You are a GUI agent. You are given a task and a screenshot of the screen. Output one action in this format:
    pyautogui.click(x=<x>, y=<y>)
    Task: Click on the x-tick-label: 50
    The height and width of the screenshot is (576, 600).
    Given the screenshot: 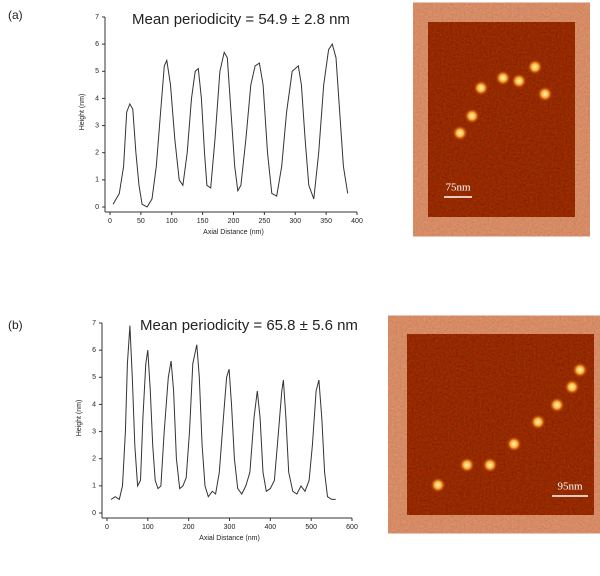 What is the action you would take?
    pyautogui.click(x=141, y=221)
    